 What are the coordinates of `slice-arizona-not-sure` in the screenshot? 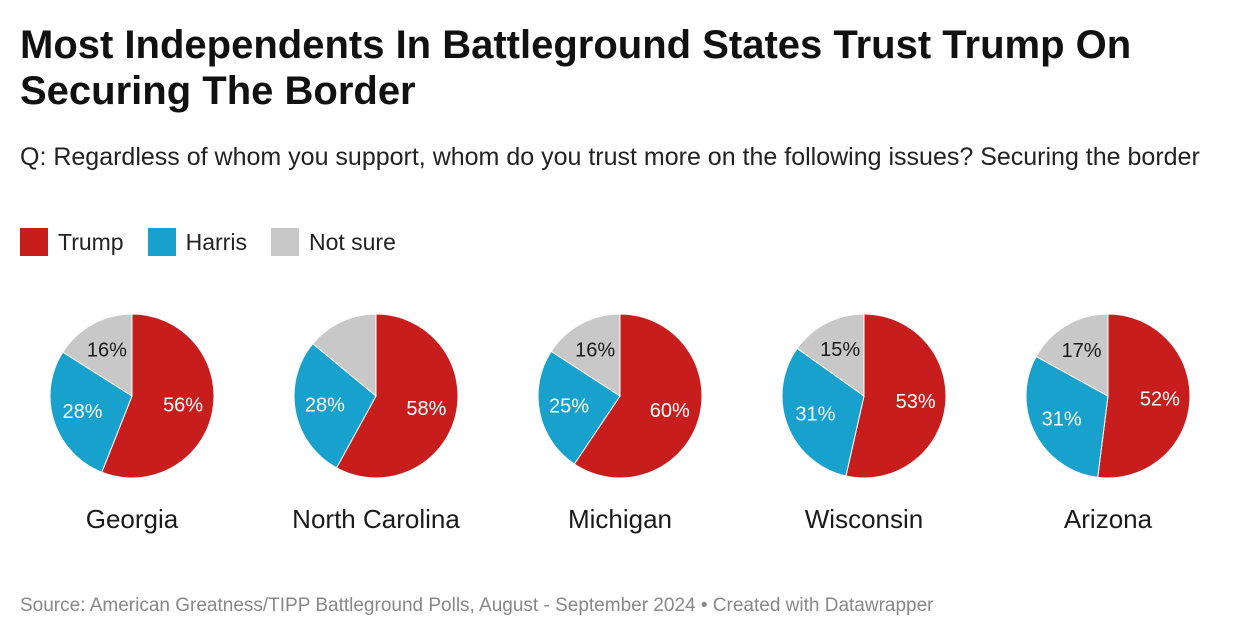 It's located at (1072, 355).